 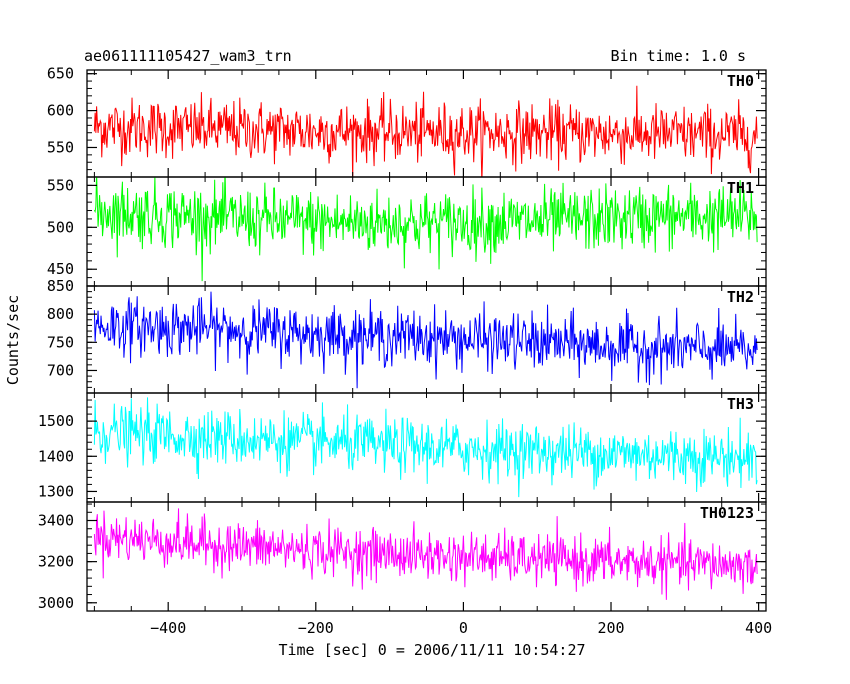 What do you see at coordinates (56, 491) in the screenshot?
I see `y-tick-label: 1300` at bounding box center [56, 491].